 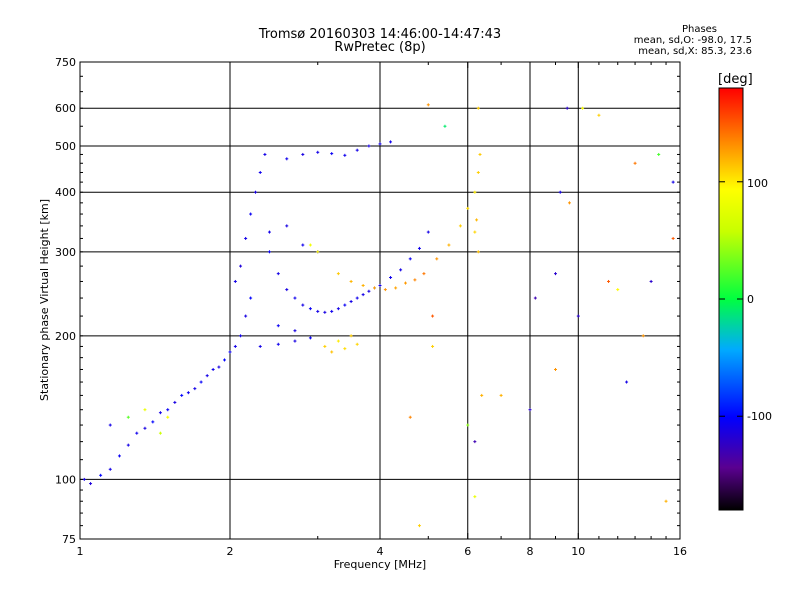 I want to click on chart-title: Tromsø 20160303 14:46:00-14:47:43, so click(x=380, y=34).